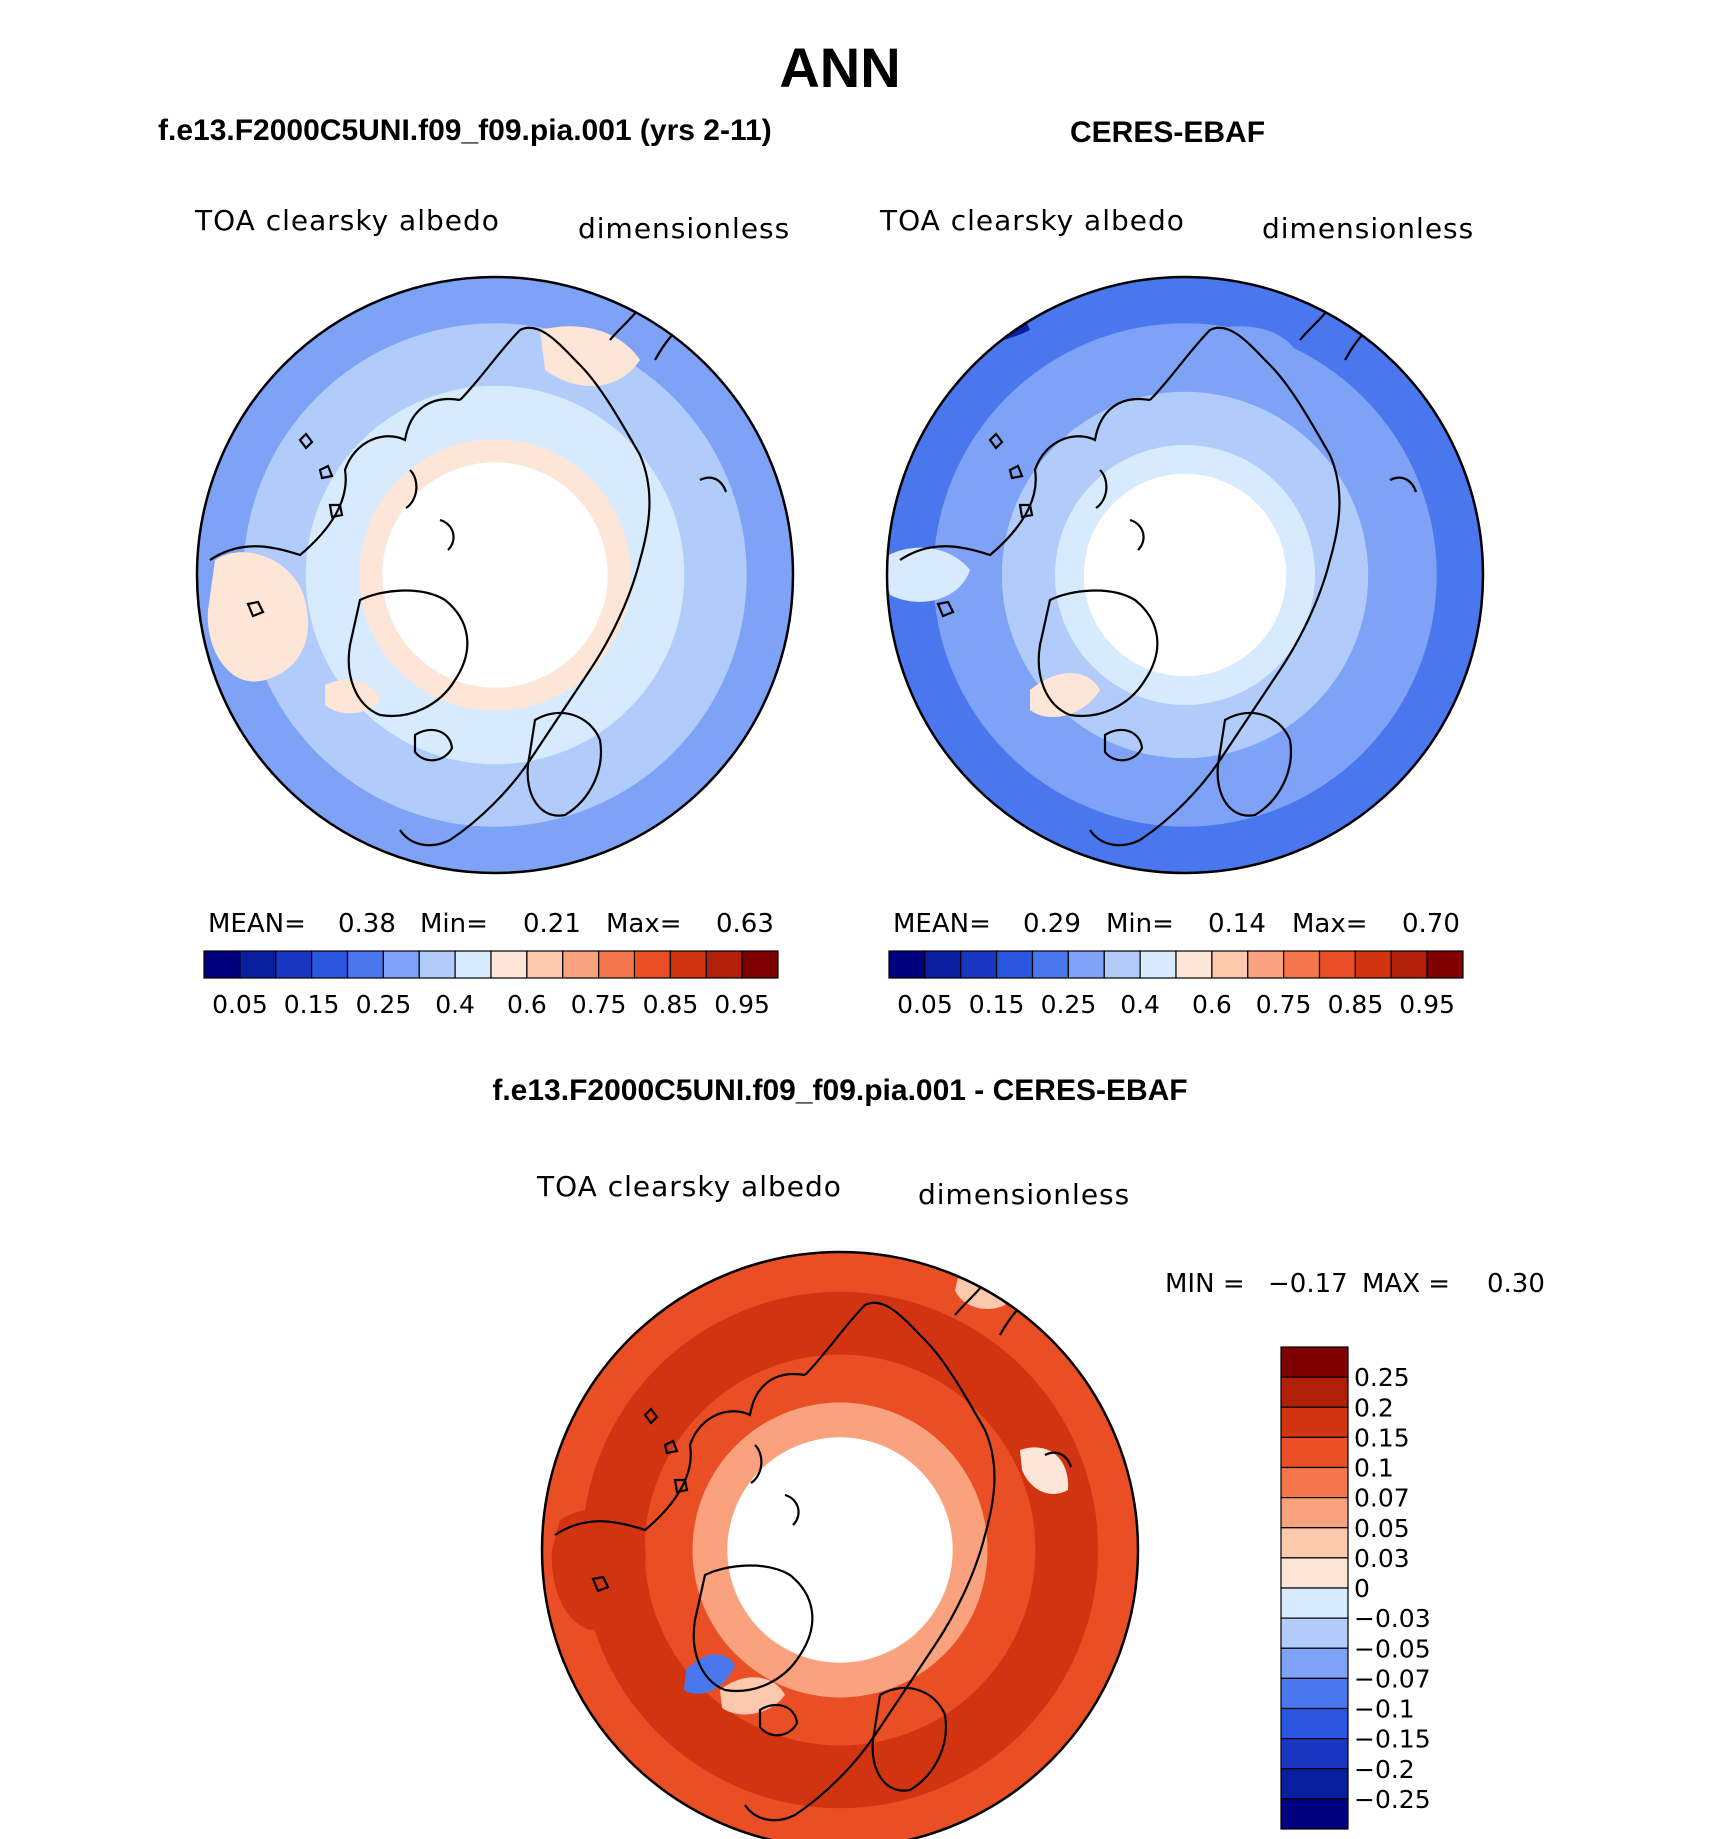 The height and width of the screenshot is (1839, 1710). I want to click on panel-model-min-label: Min=, so click(454, 924).